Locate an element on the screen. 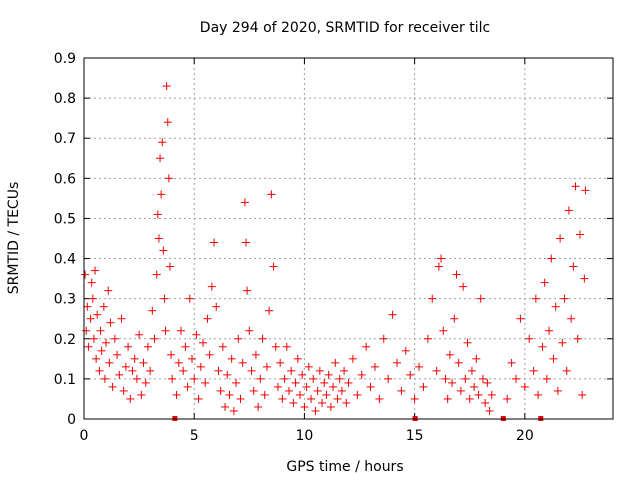 The width and height of the screenshot is (640, 480). y-tick-label: 0.7 is located at coordinates (65, 139).